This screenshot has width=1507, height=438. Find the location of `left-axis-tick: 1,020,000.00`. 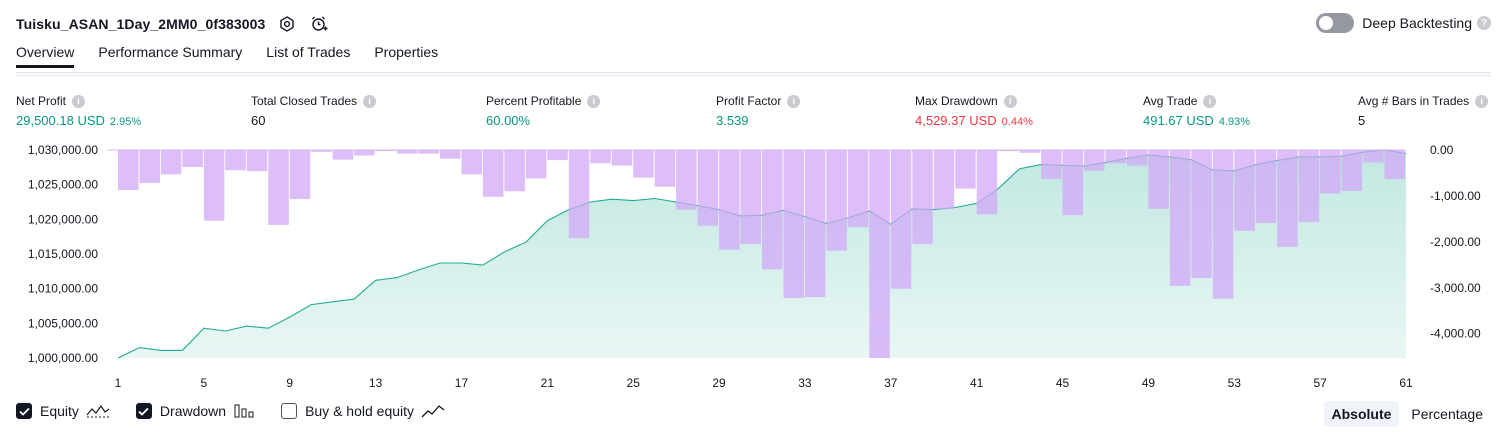

left-axis-tick: 1,020,000.00 is located at coordinates (63, 219).